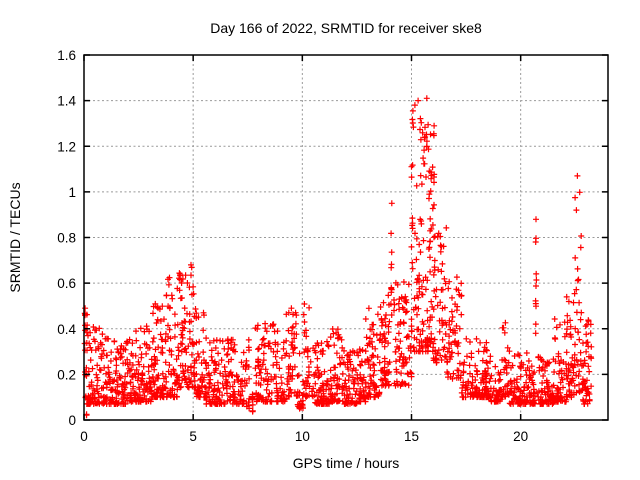 This screenshot has height=480, width=640. What do you see at coordinates (72, 192) in the screenshot?
I see `y-tick-label: 1` at bounding box center [72, 192].